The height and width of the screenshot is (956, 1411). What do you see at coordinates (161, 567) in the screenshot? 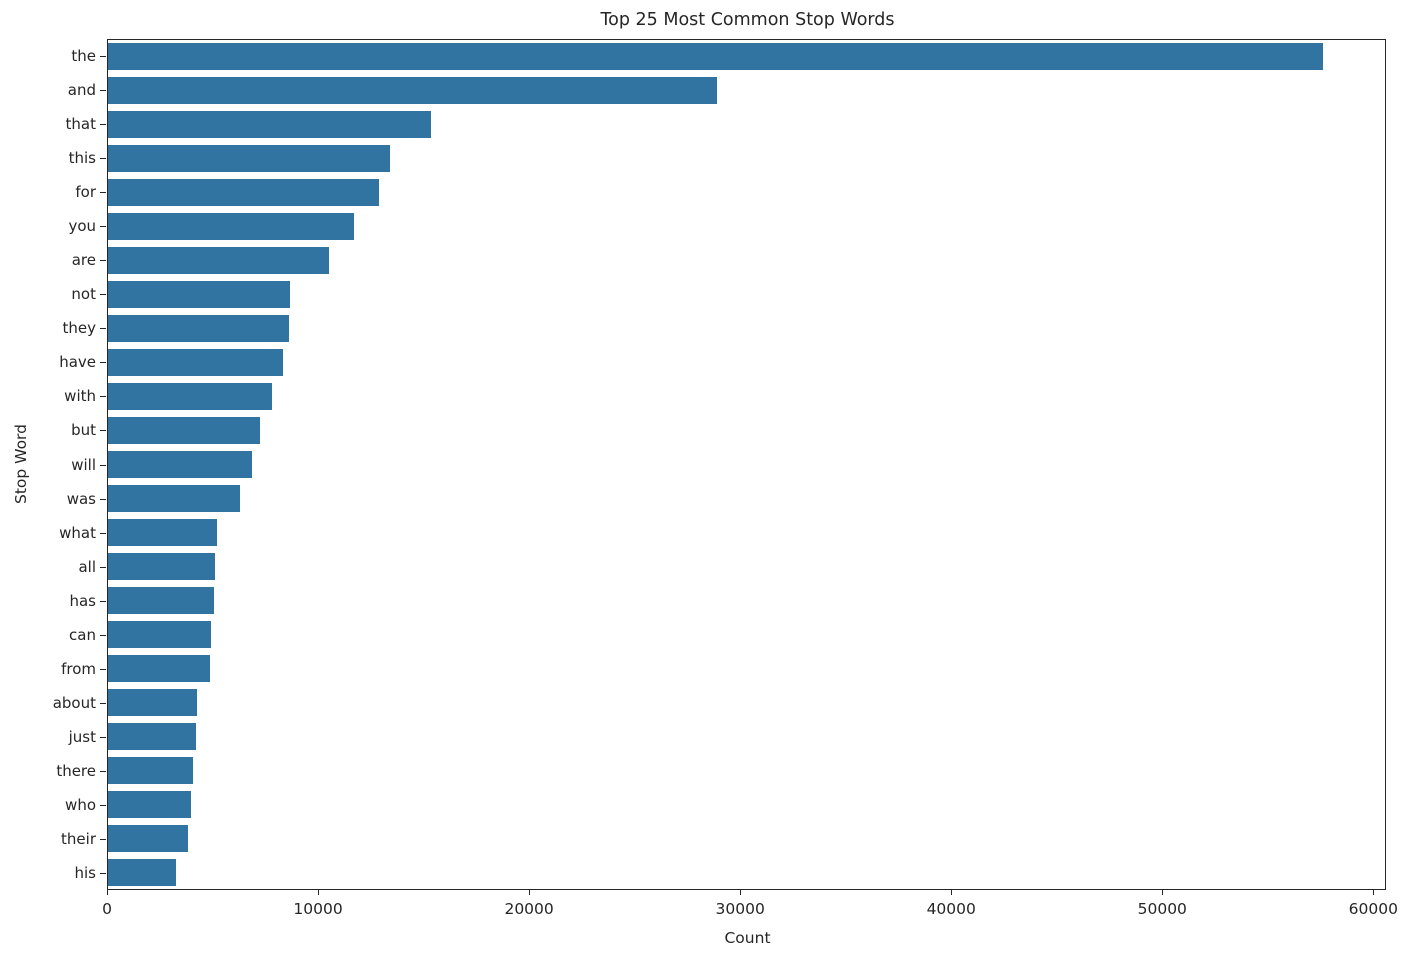
I see `bar-all` at bounding box center [161, 567].